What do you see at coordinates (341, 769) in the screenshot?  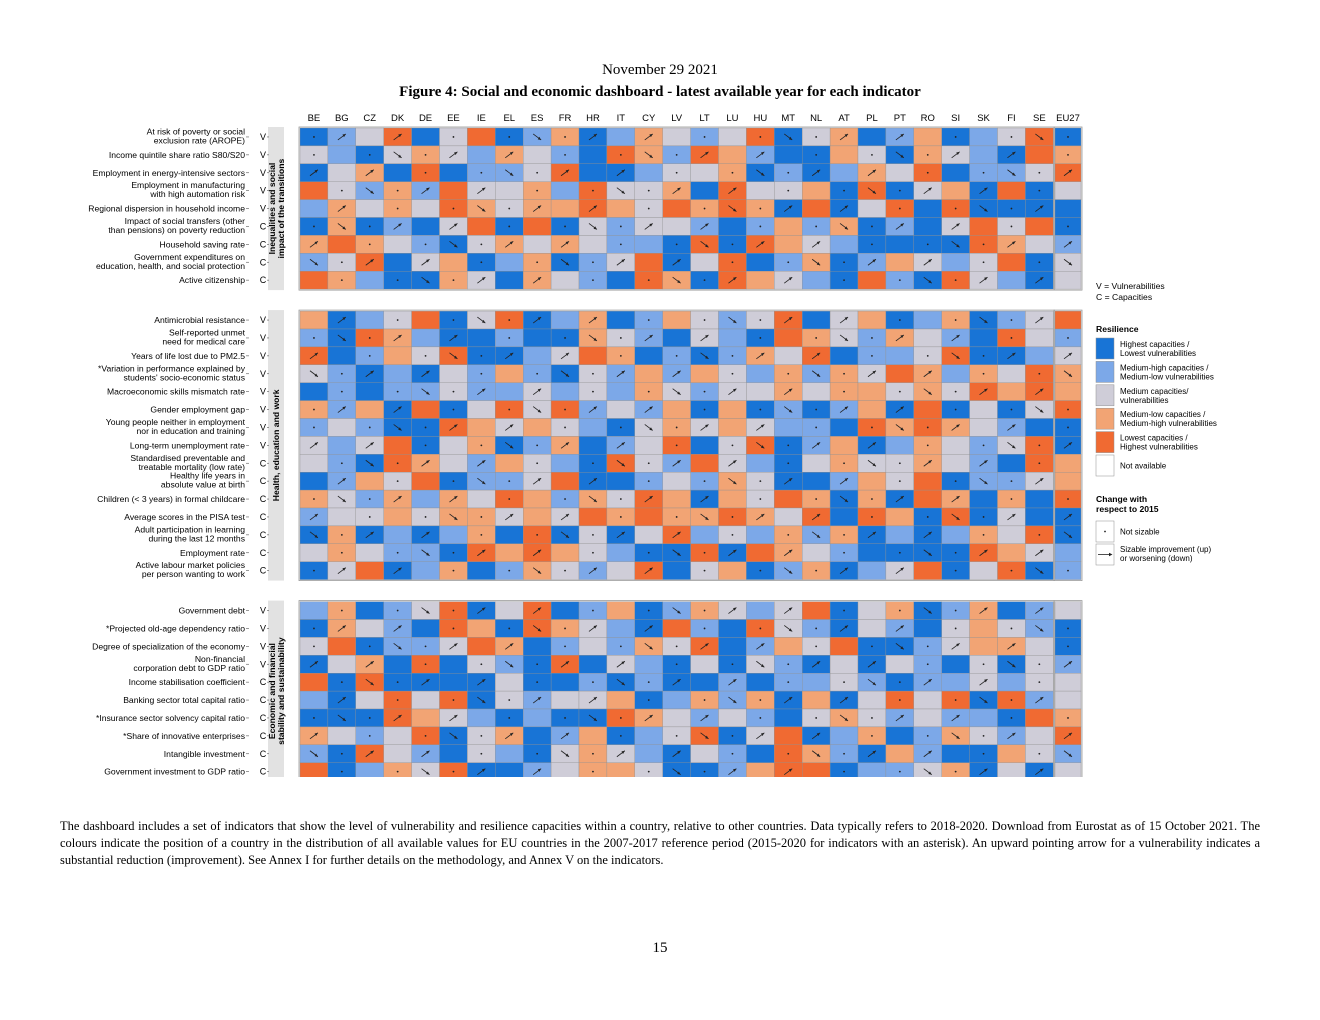 I see `cell-bg` at bounding box center [341, 769].